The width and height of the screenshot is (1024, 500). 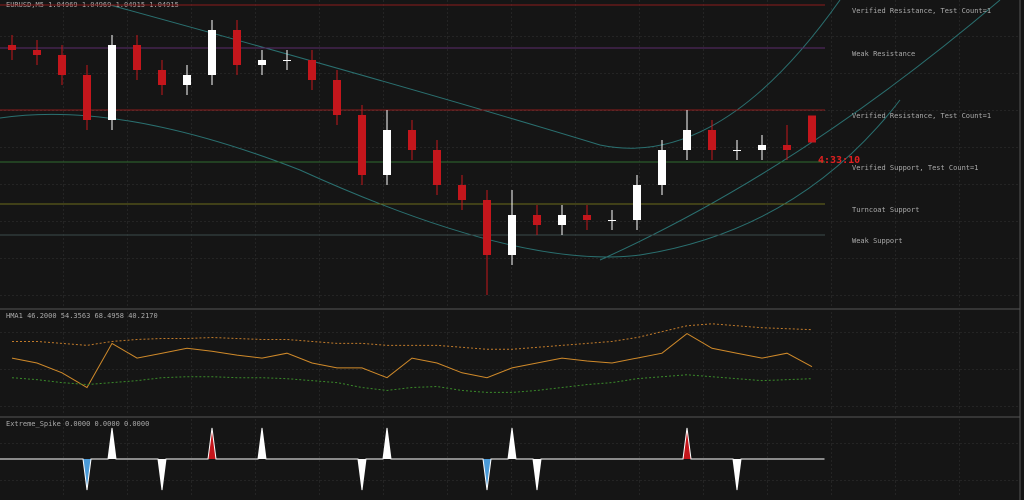 What do you see at coordinates (77, 424) in the screenshot?
I see `spike-title: Extreme_Spike 0.0000 0.0000 0.0000` at bounding box center [77, 424].